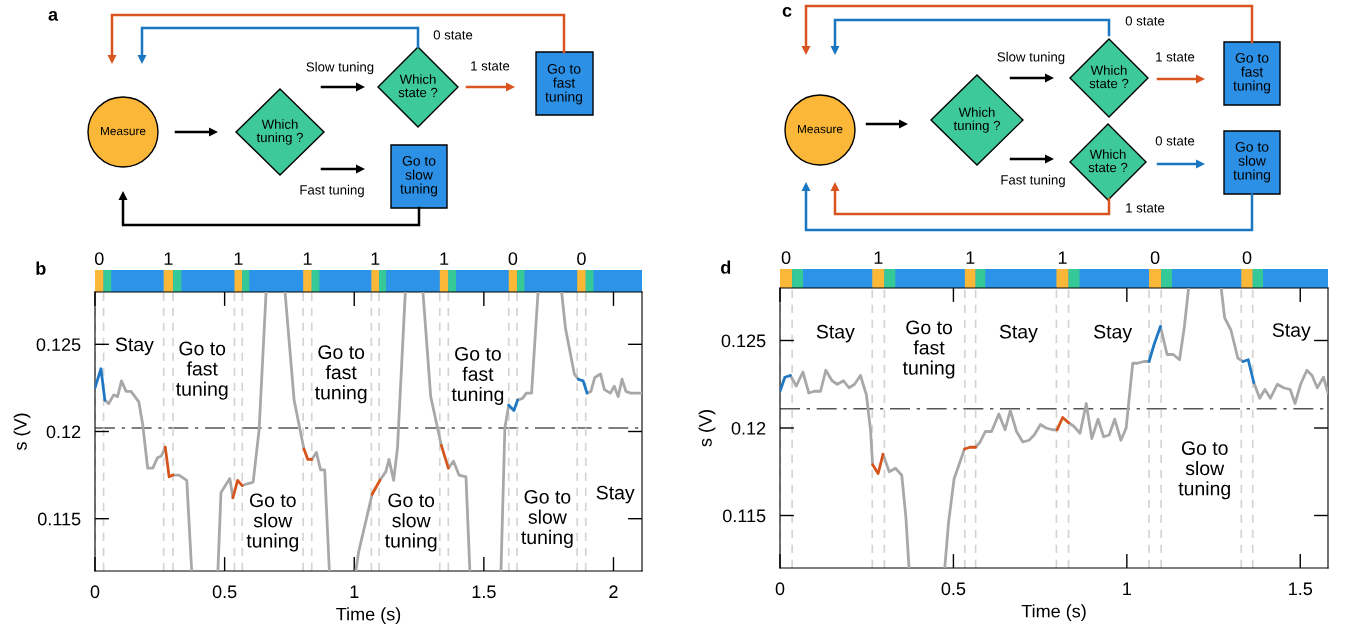 The height and width of the screenshot is (640, 1351). What do you see at coordinates (41, 268) in the screenshot?
I see `chart-title: b` at bounding box center [41, 268].